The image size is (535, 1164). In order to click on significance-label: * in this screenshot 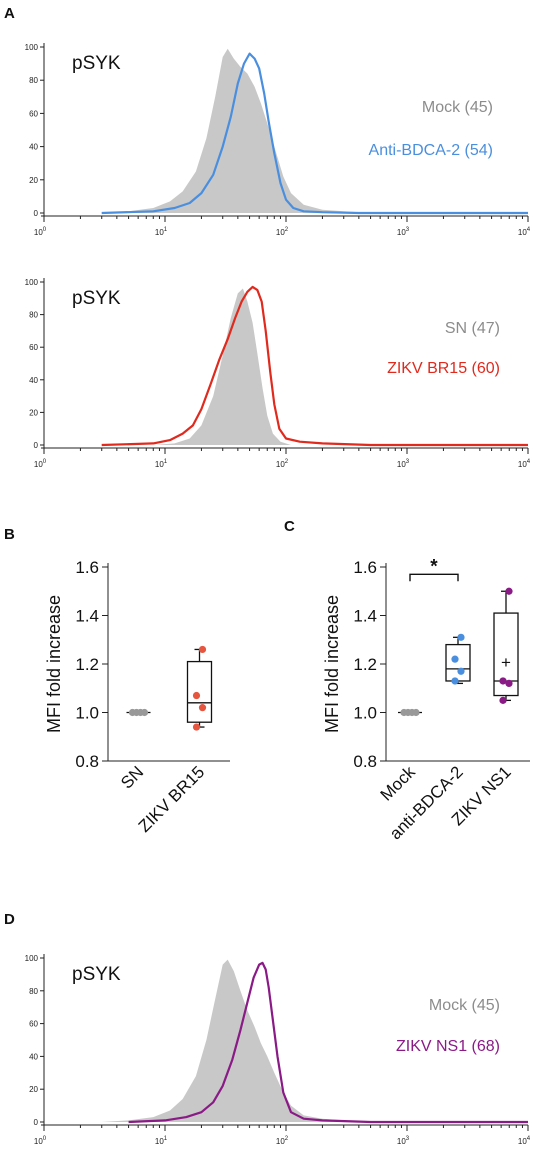, I will do `click(434, 566)`.